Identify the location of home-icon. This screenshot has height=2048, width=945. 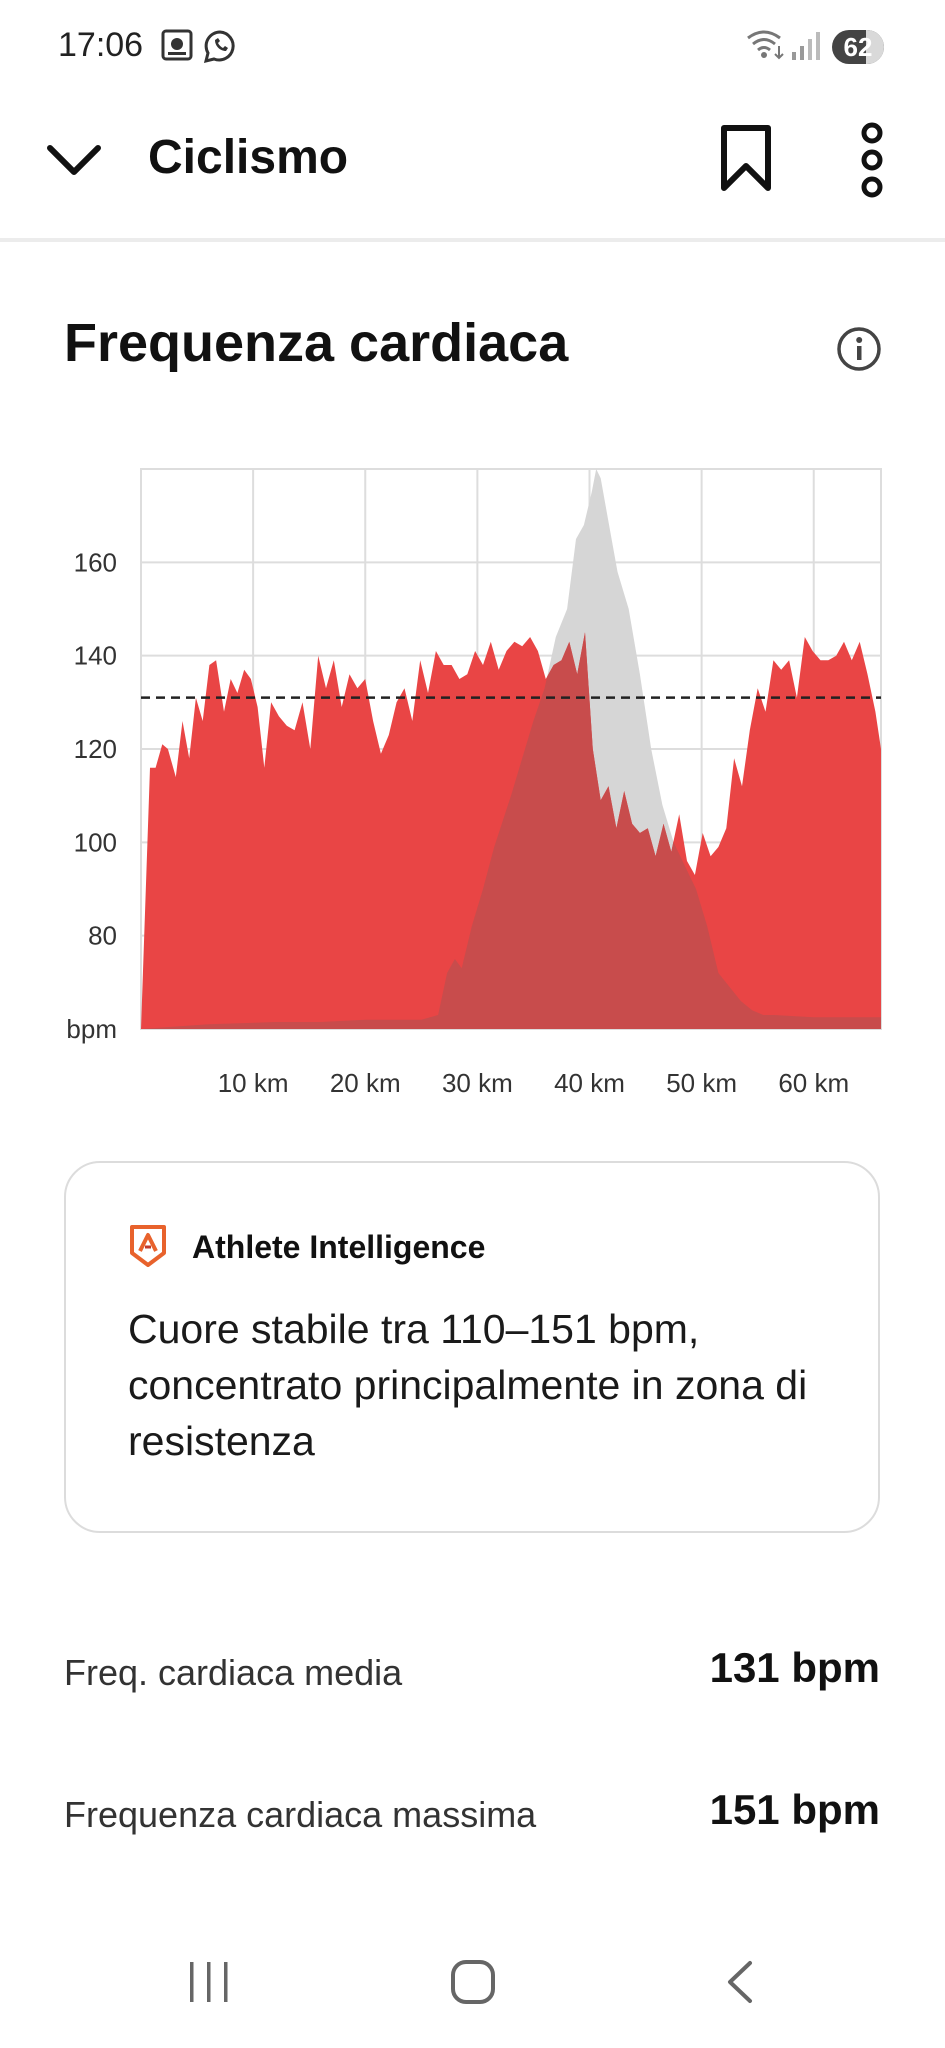
(473, 1982).